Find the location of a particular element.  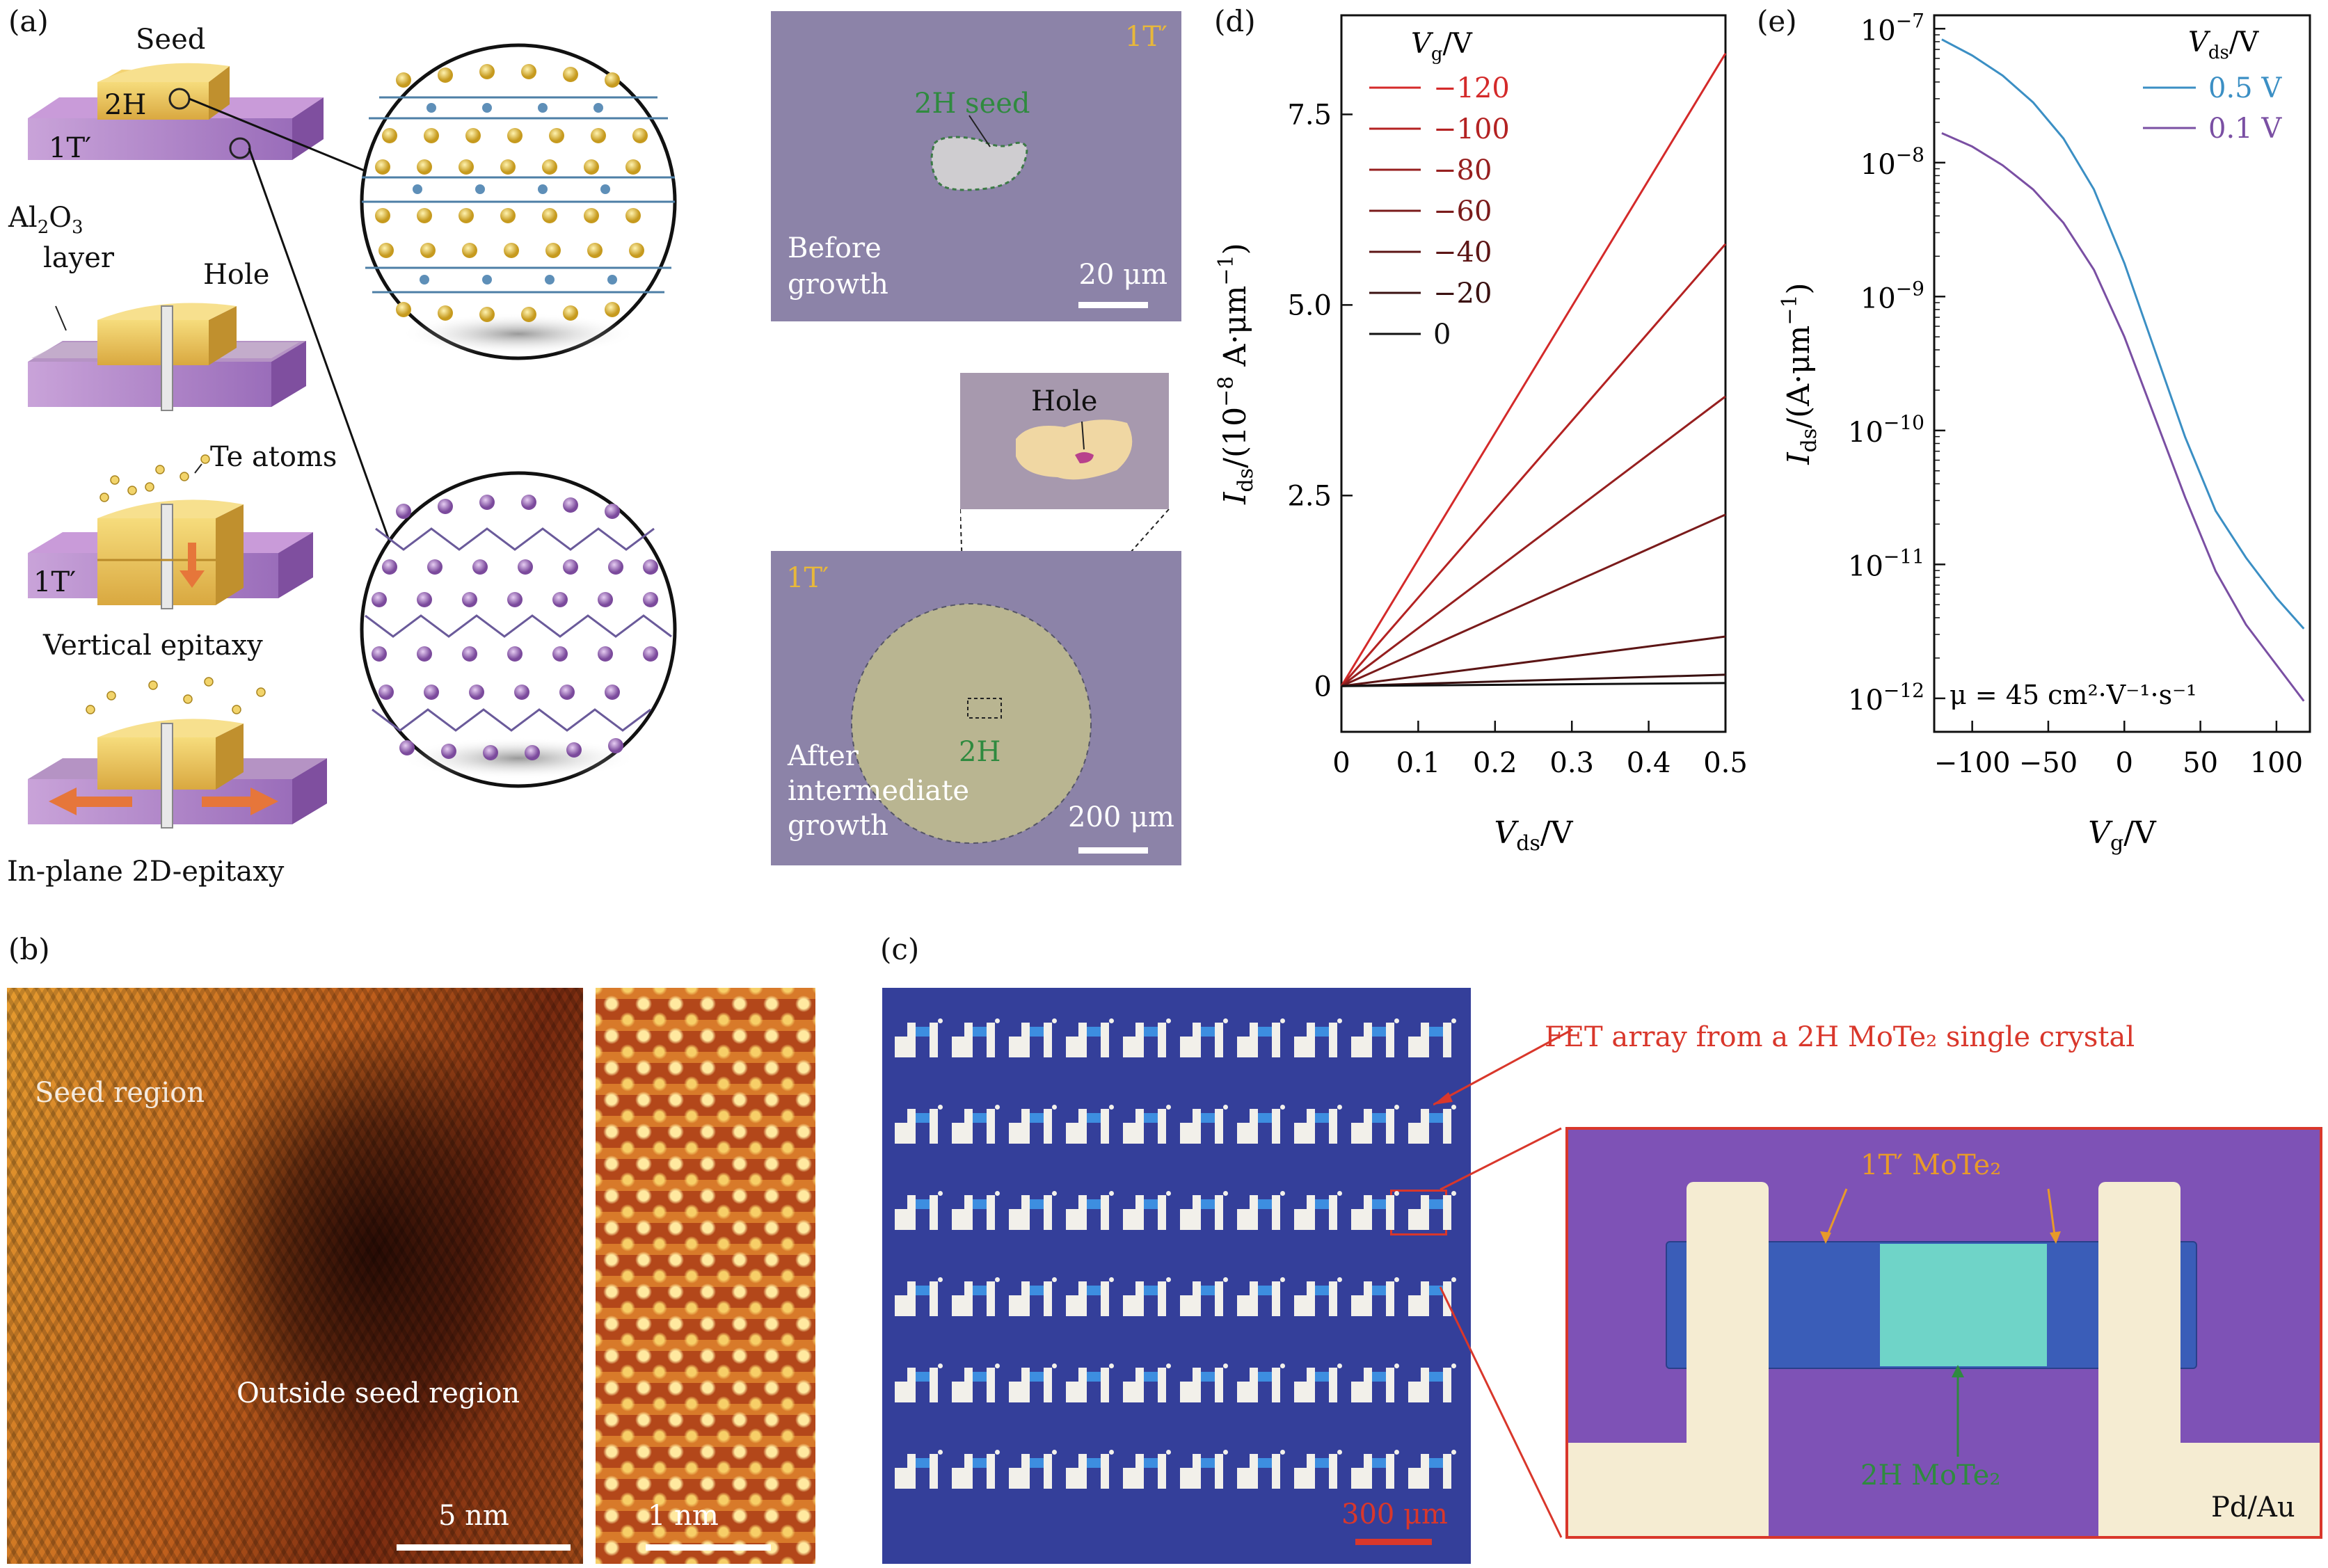

micrograph-before-growth: 1T′ 2H seed Before growth 20 μm is located at coordinates (976, 166).